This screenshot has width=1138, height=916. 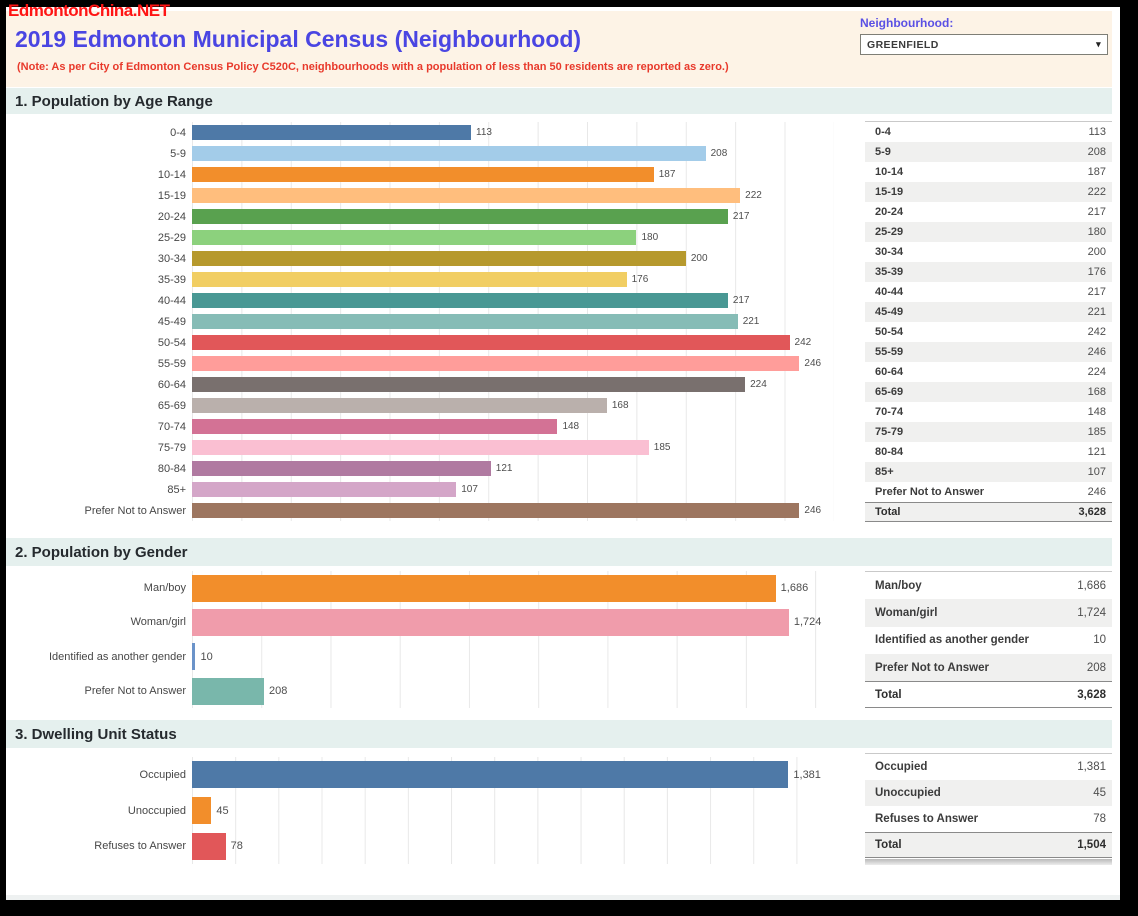 I want to click on chart-row: 10-14 187, so click(x=420, y=174).